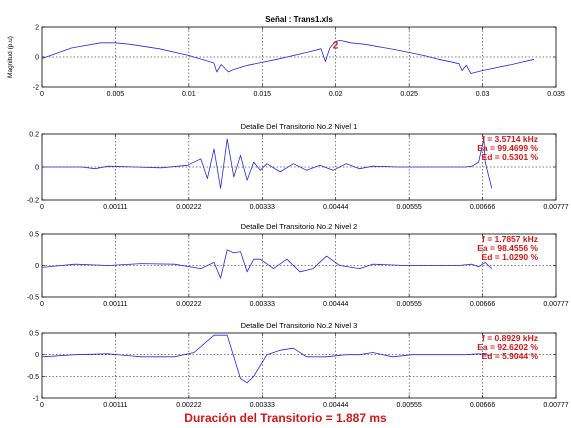 This screenshot has width=571, height=428. Describe the element at coordinates (116, 94) in the screenshot. I see `x-tick-label: 0.005` at that location.